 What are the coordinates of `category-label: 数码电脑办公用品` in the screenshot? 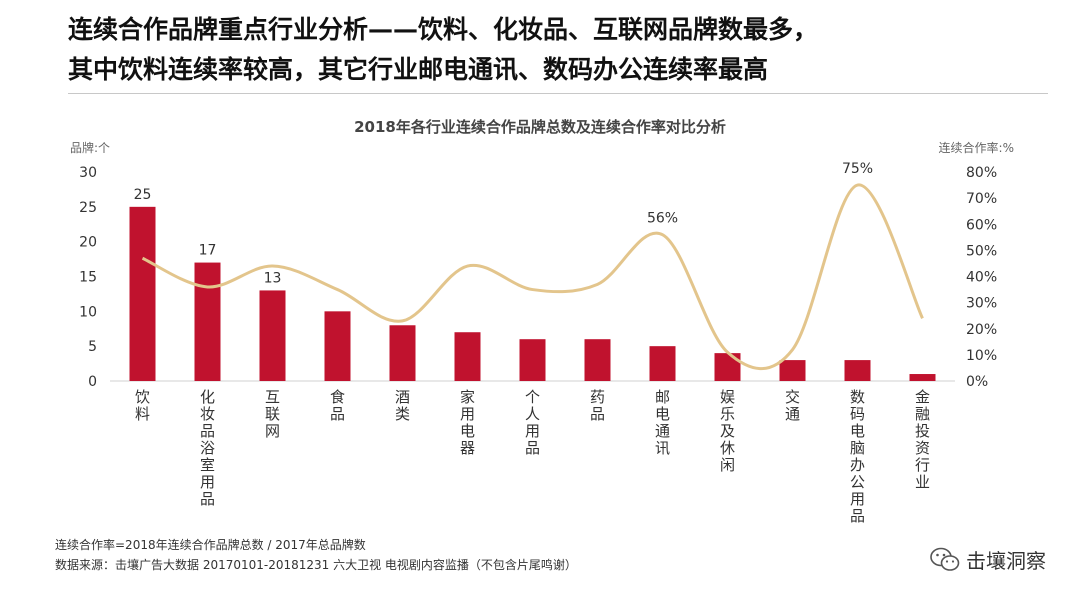 It's located at (857, 456).